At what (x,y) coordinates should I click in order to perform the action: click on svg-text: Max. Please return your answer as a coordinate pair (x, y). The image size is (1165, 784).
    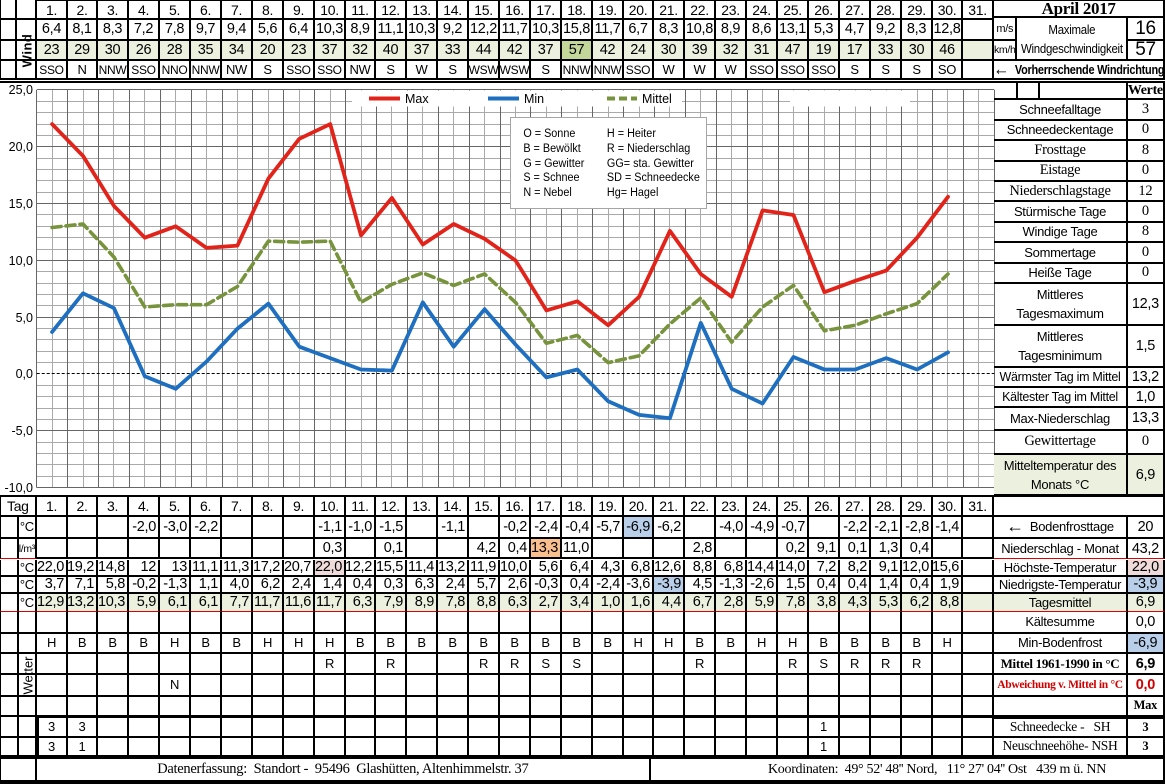
    Looking at the image, I should click on (417, 99).